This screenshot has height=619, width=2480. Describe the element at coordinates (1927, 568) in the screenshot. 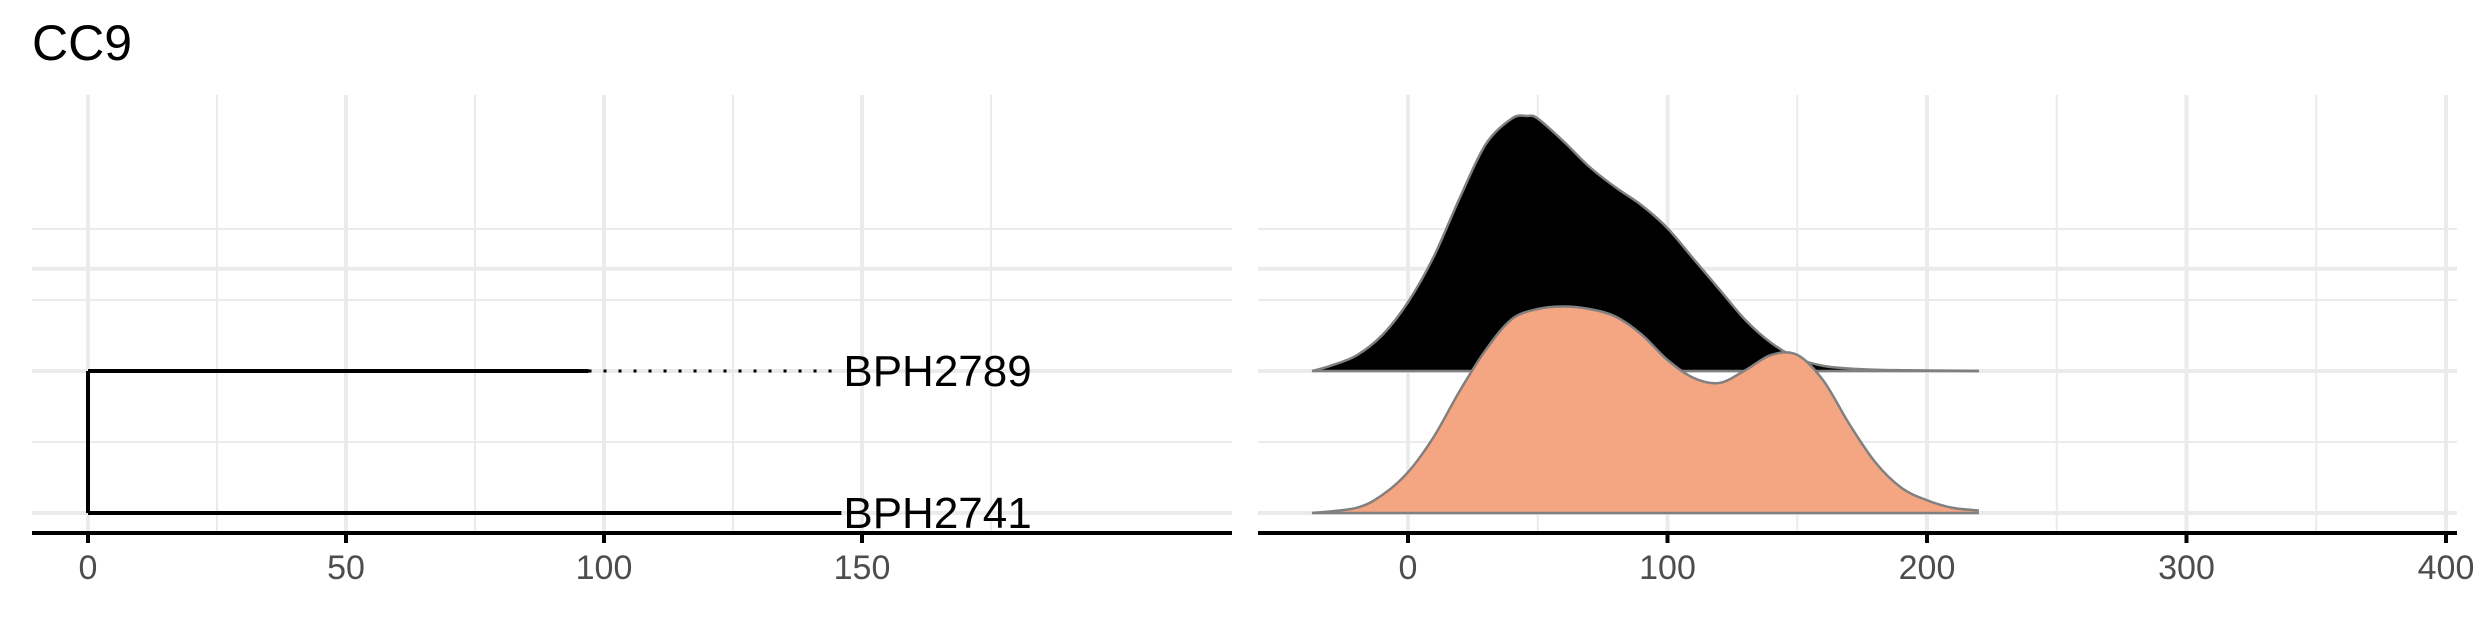

I see `x-tick-label: 200` at that location.